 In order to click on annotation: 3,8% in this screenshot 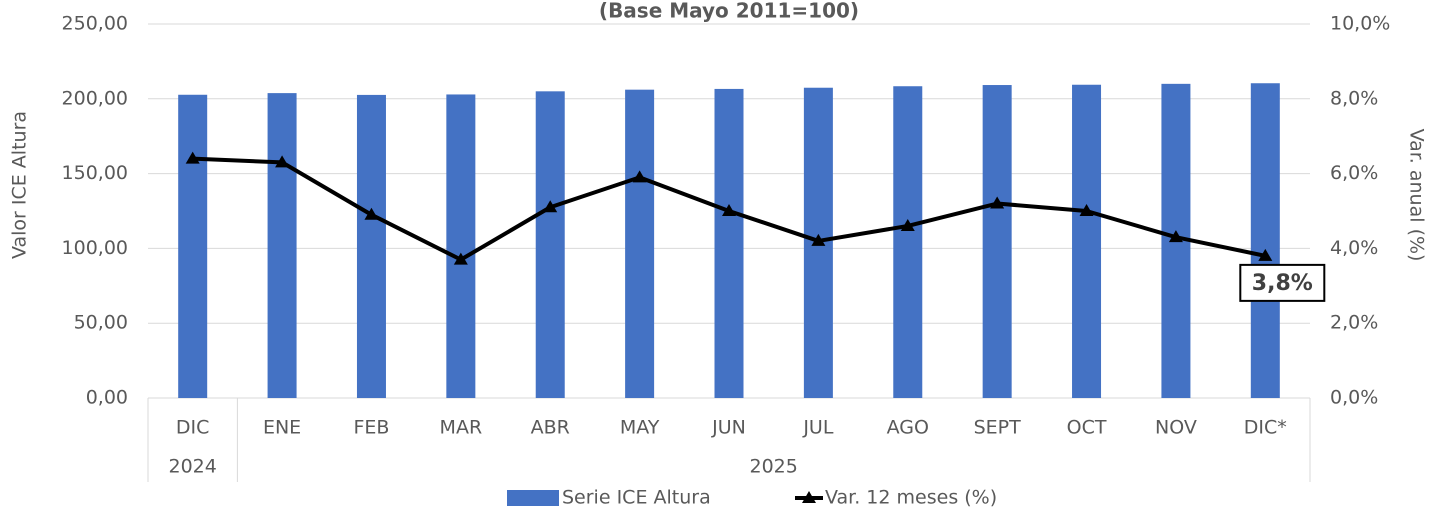, I will do `click(1282, 283)`.